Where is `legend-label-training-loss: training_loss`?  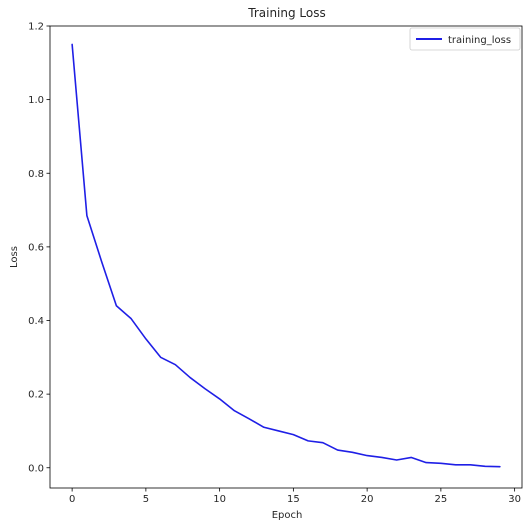
legend-label-training-loss: training_loss is located at coordinates (479, 40).